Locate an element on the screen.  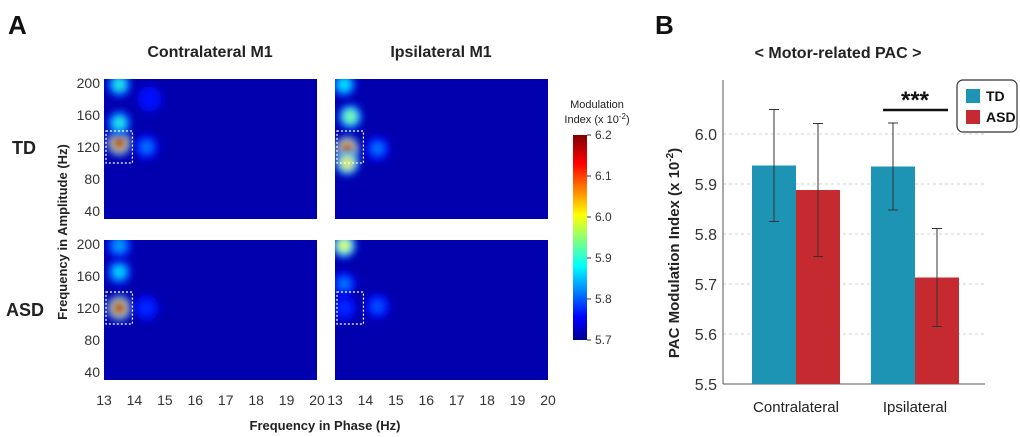
y-axis-label: Frequency in Amplitude (Hz) is located at coordinates (62, 232).